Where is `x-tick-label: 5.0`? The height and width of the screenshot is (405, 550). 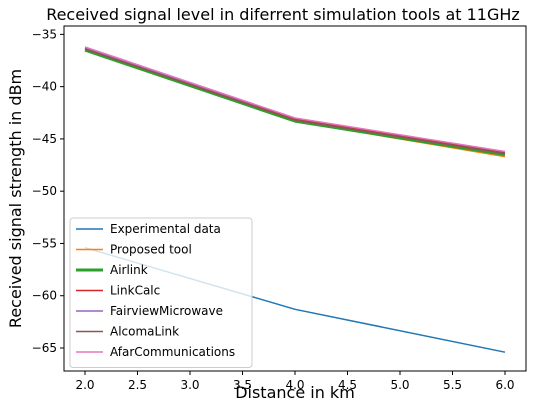 x-tick-label: 5.0 is located at coordinates (399, 385).